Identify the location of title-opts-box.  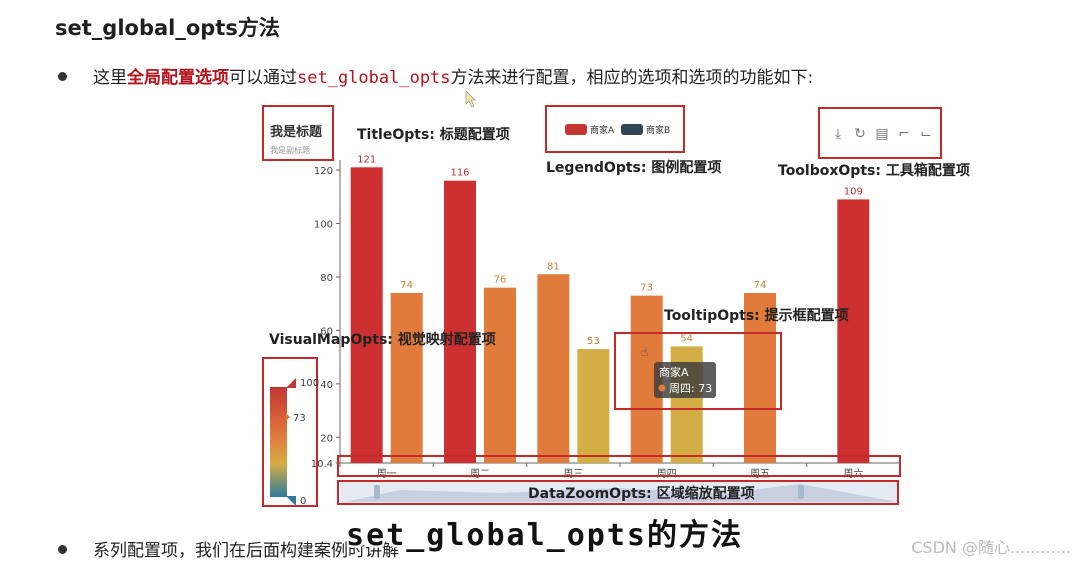
(298, 133).